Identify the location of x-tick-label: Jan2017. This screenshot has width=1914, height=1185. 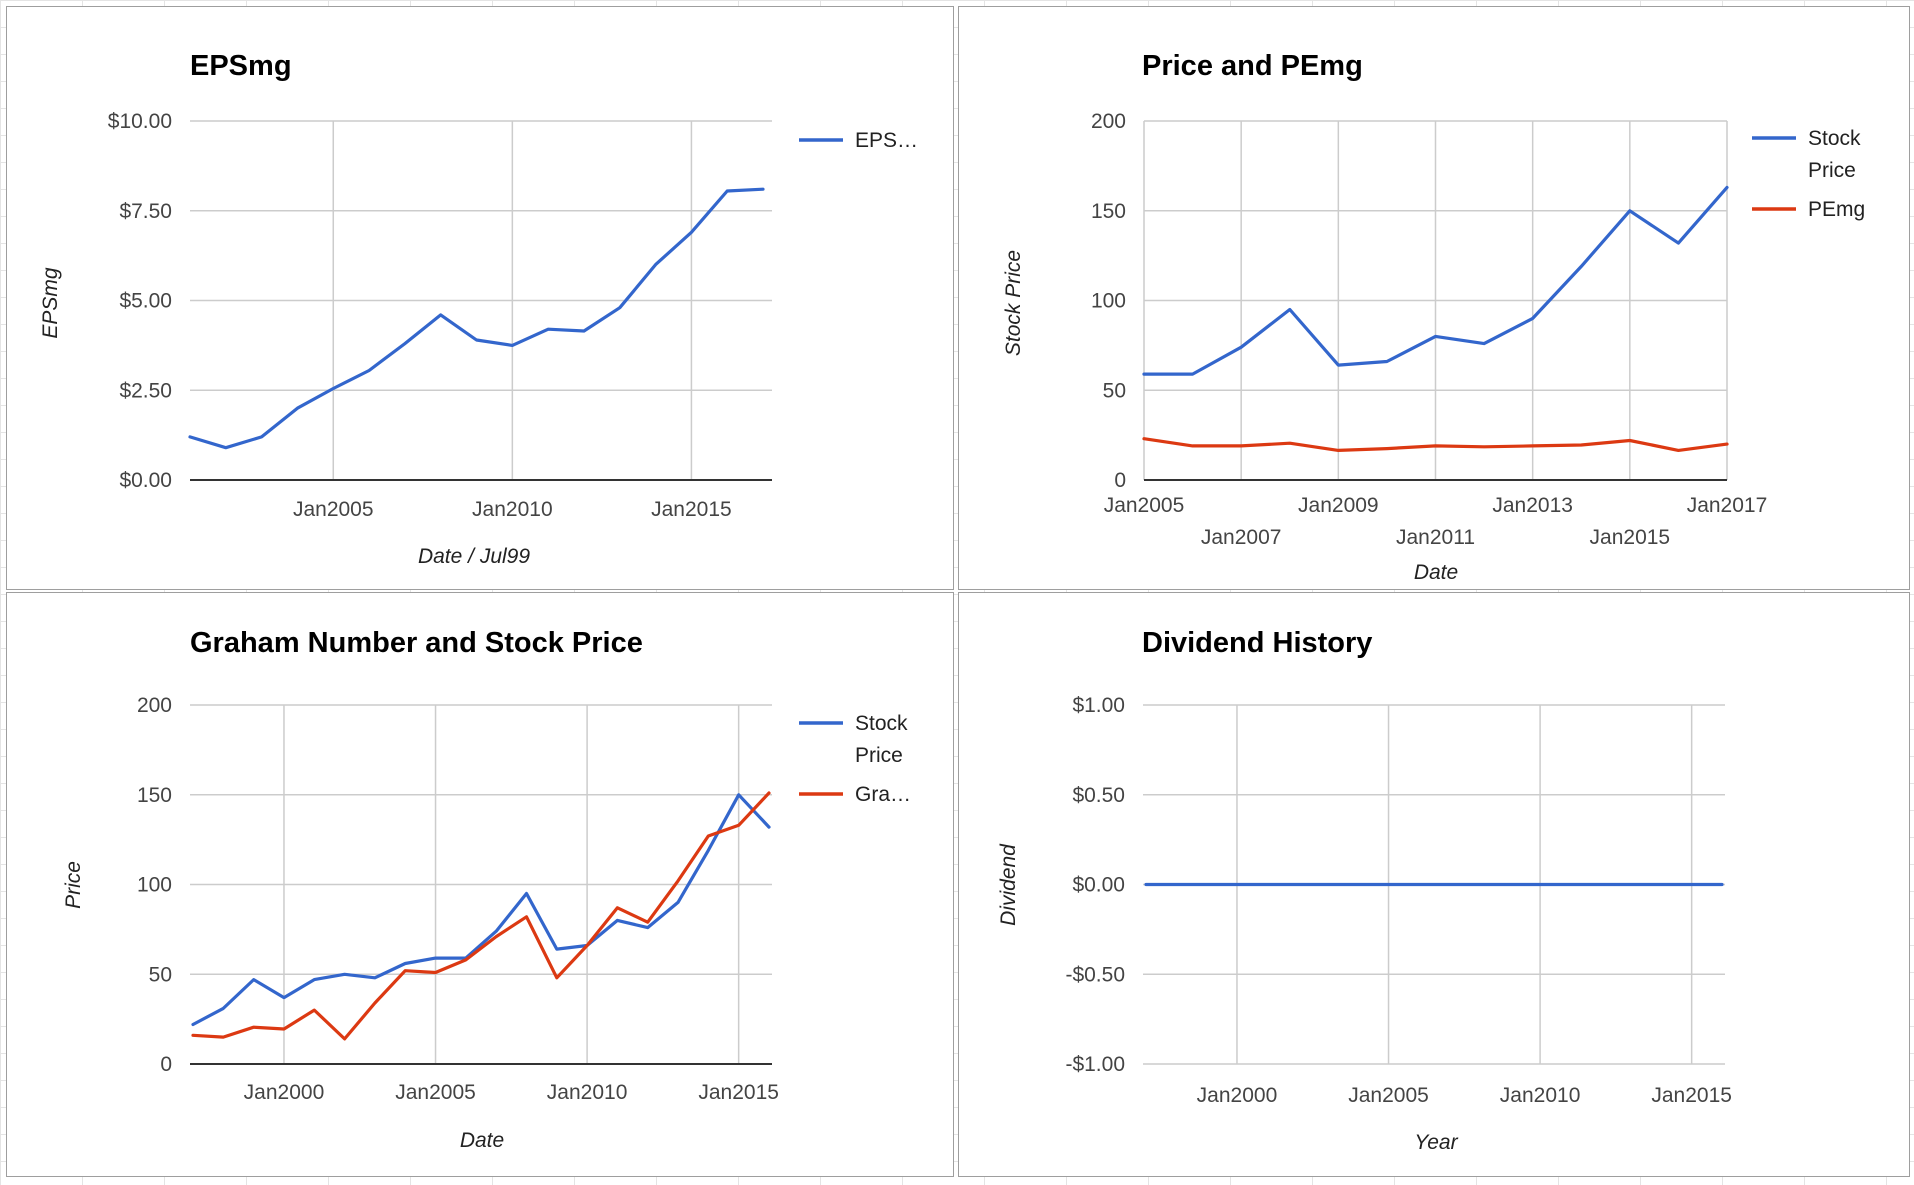
(1727, 505).